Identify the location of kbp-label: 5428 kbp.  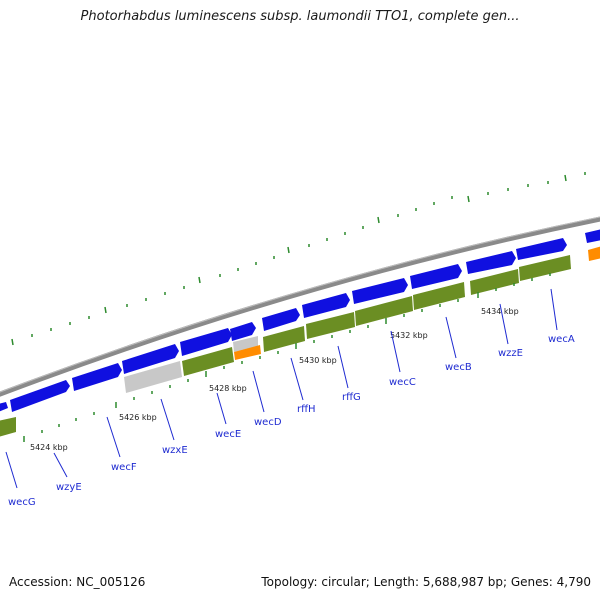
(228, 388).